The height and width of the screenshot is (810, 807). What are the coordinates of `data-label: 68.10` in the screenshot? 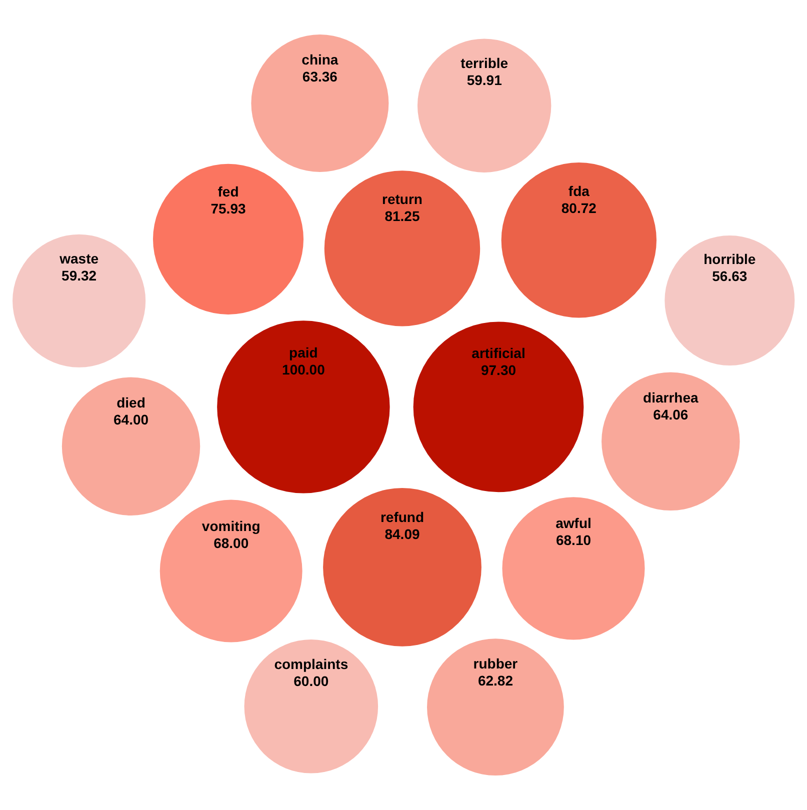 It's located at (574, 540).